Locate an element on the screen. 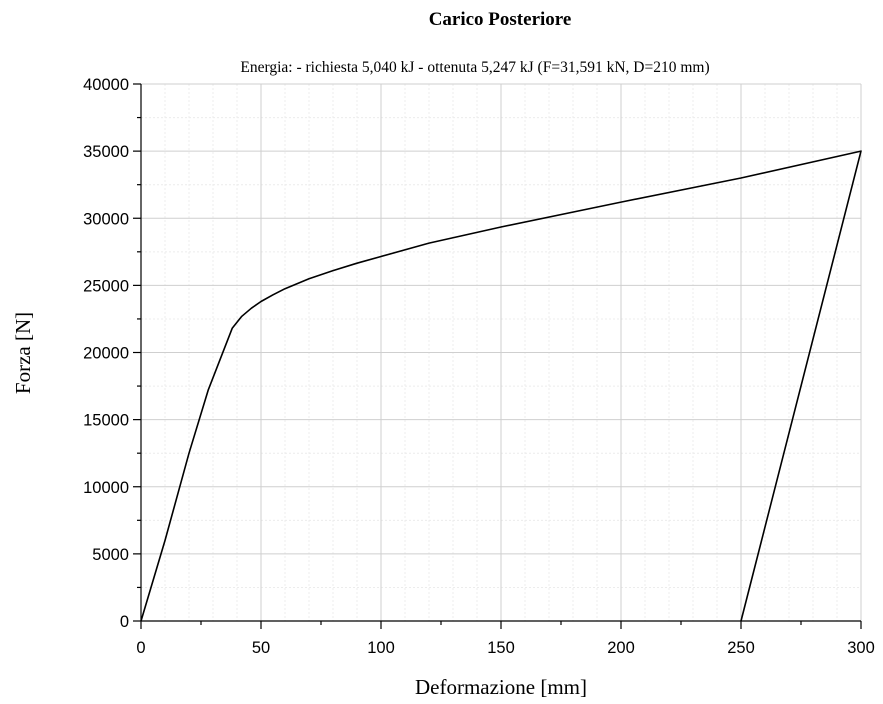 Image resolution: width=883 pixels, height=704 pixels. chart-title: Carico Posteriore is located at coordinates (500, 19).